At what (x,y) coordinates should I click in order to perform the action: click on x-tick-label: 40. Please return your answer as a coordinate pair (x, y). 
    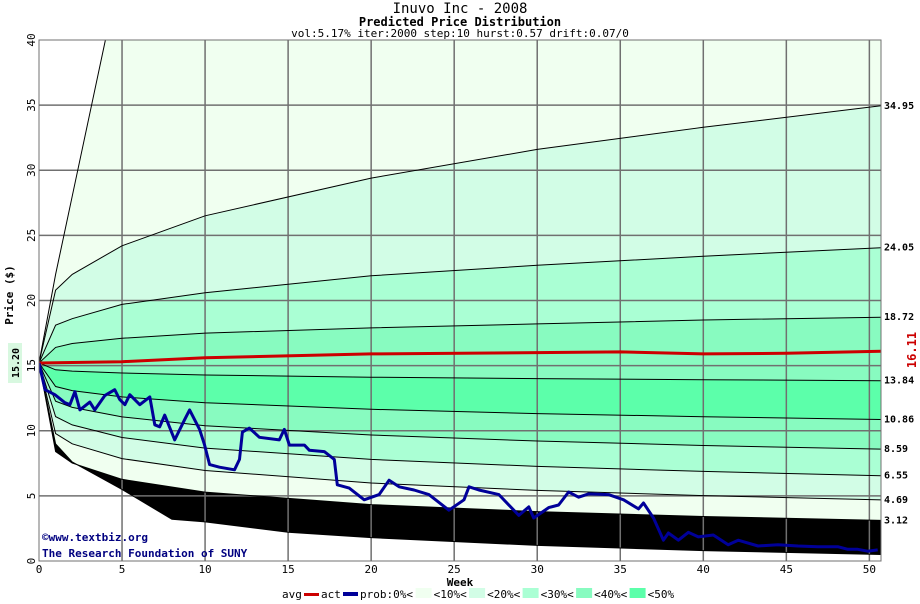
    Looking at the image, I should click on (703, 569).